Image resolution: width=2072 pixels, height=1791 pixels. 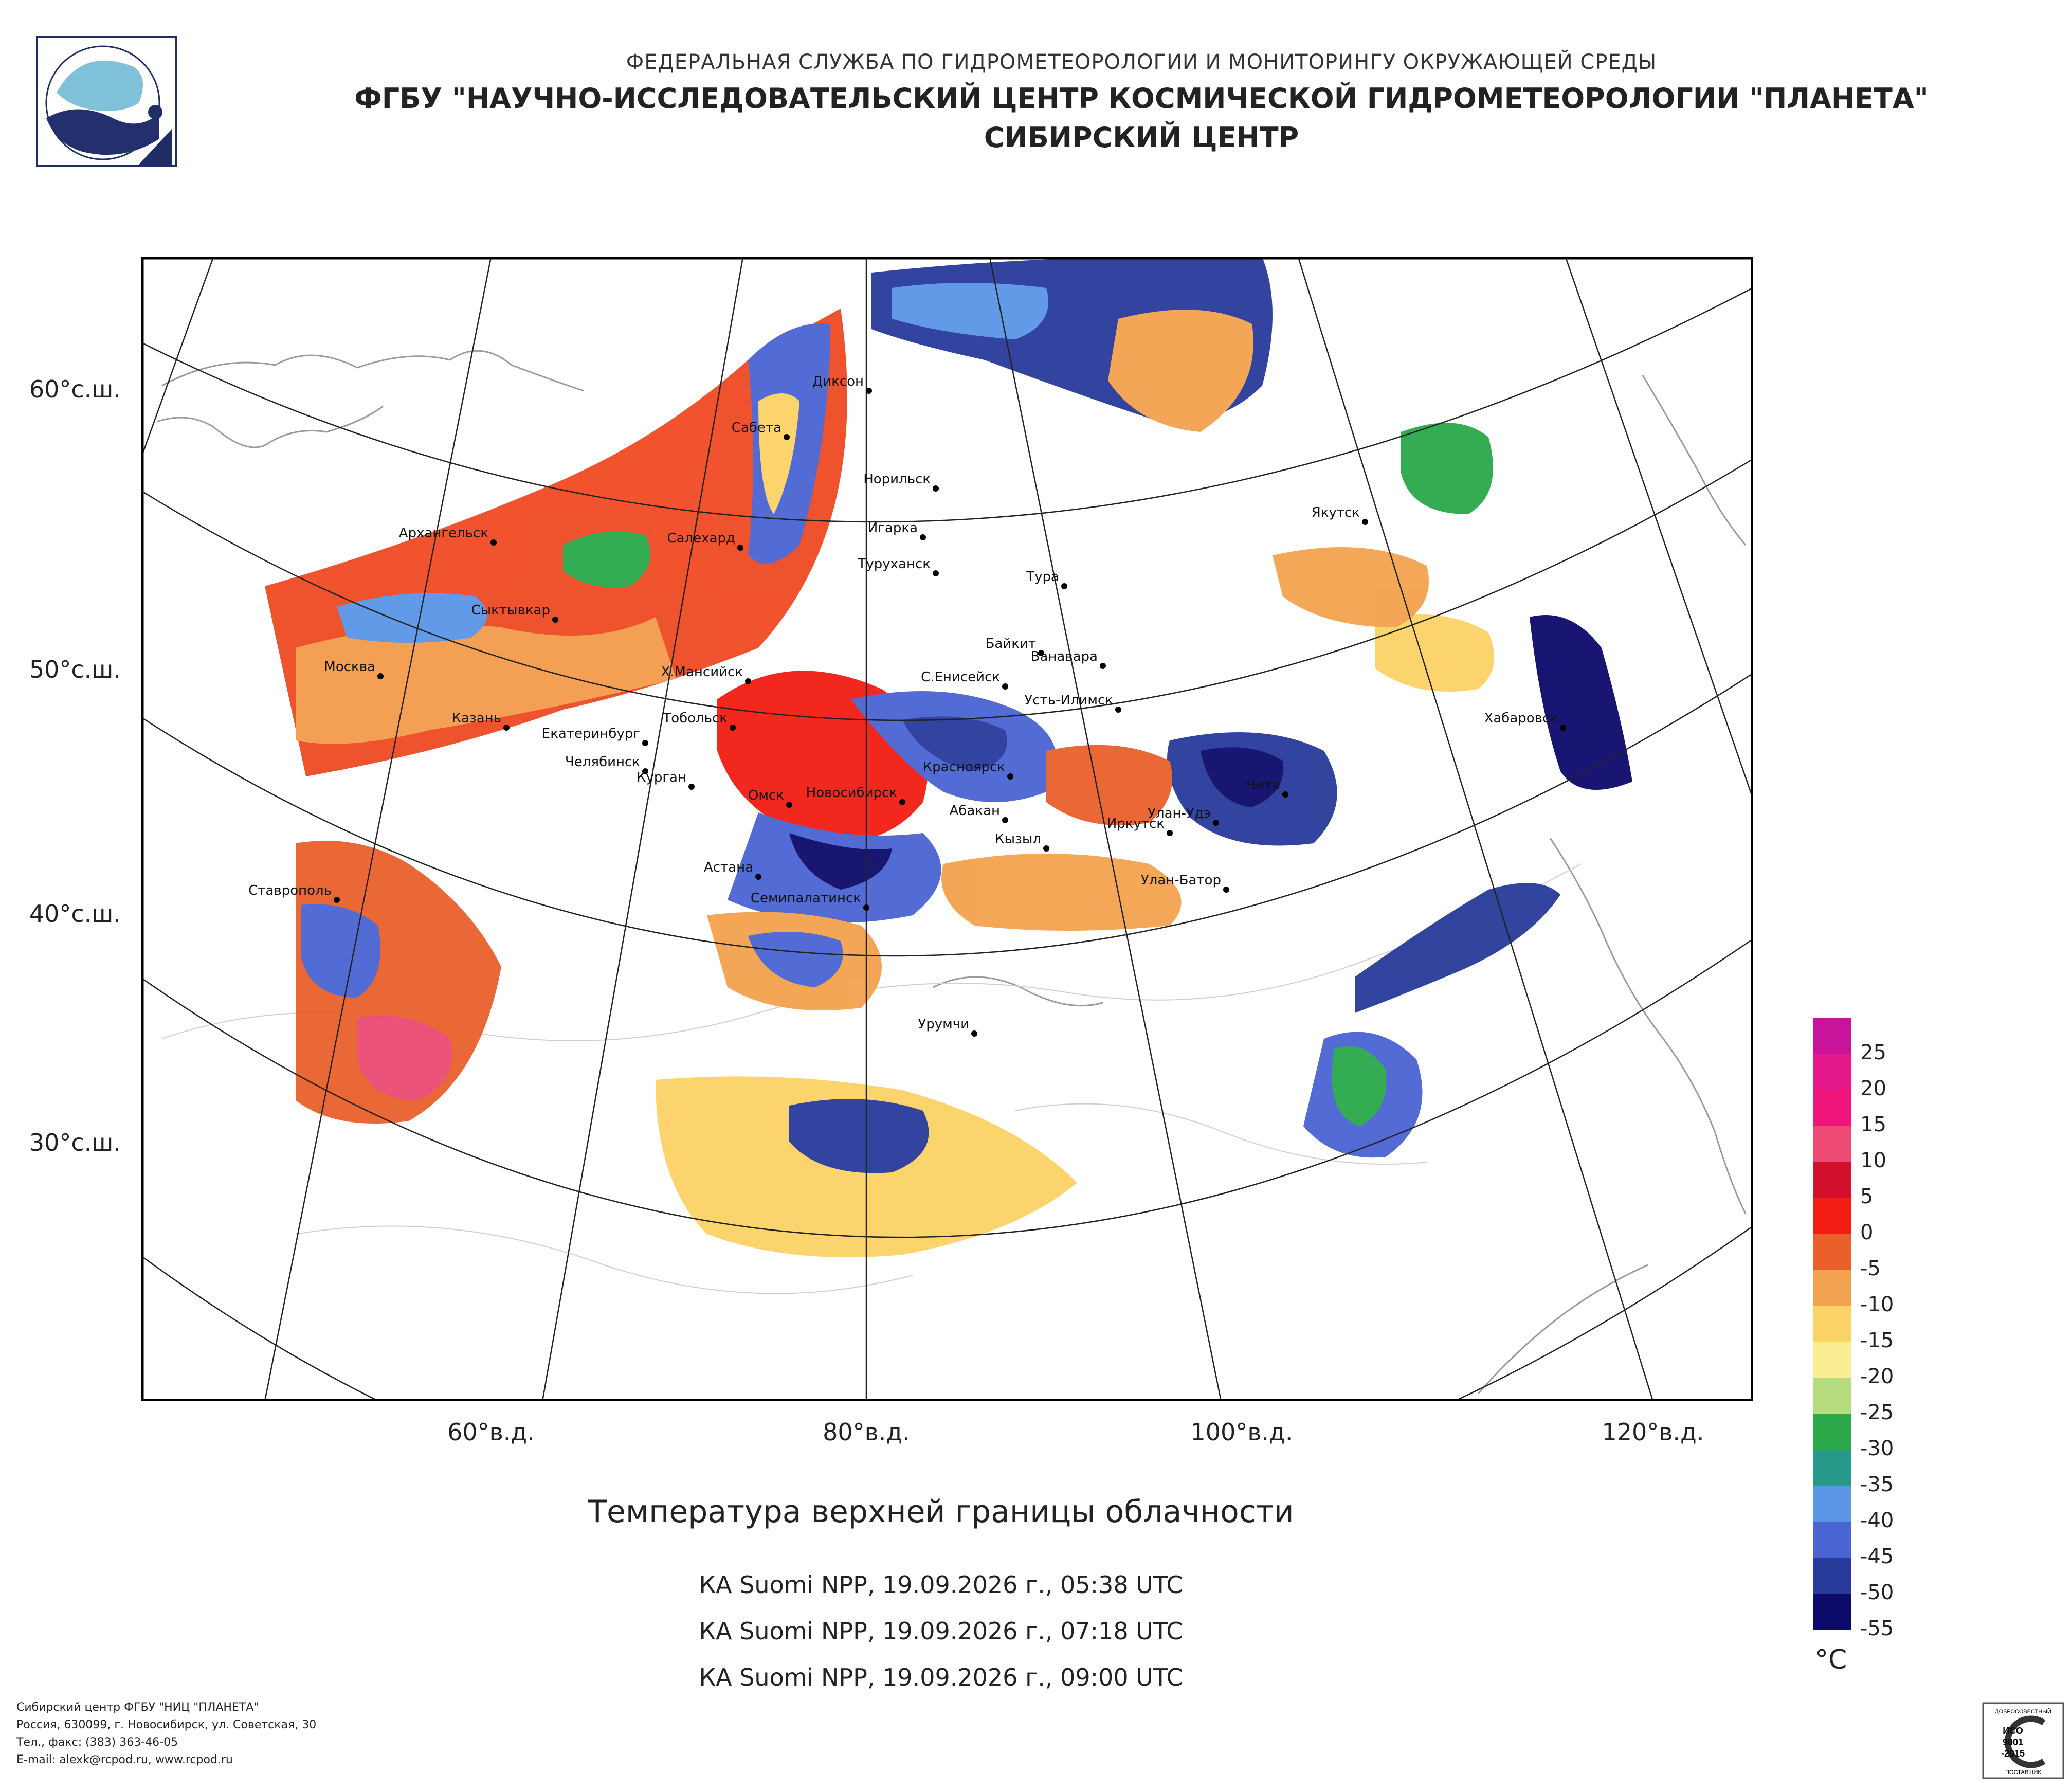 What do you see at coordinates (1877, 1376) in the screenshot?
I see `legend-label: -20` at bounding box center [1877, 1376].